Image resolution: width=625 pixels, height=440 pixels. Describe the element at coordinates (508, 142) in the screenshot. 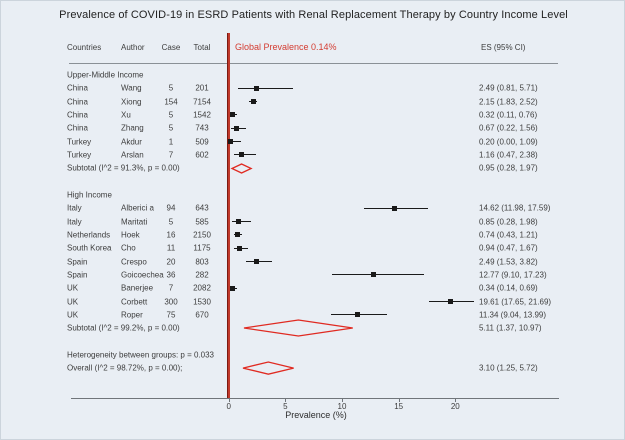

I see `study-es-value: 0.20 (0.00, 1.09)` at that location.